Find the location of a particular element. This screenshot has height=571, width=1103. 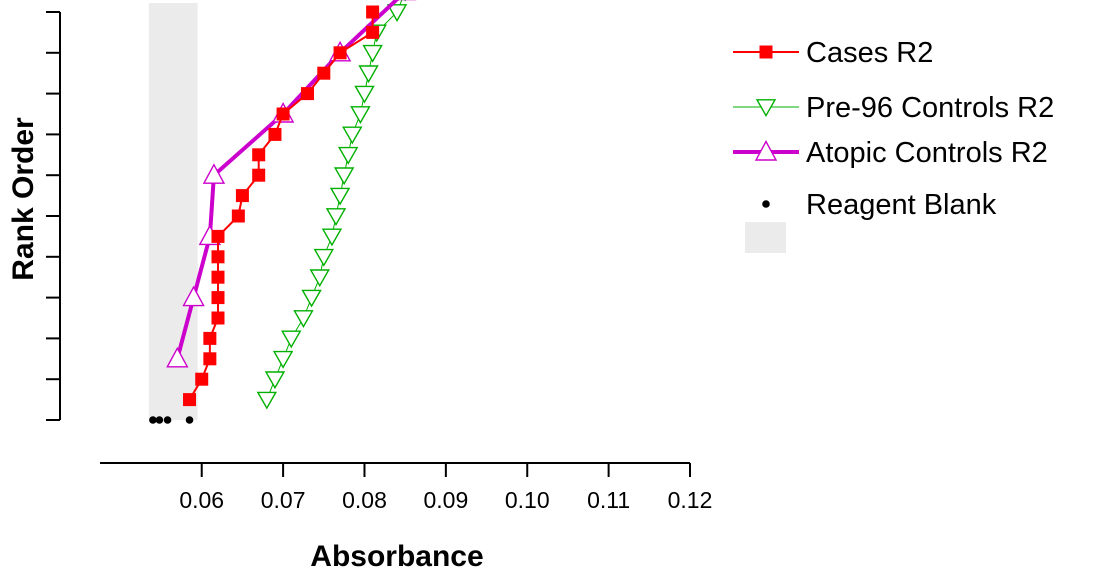

x-tick-label: 0.07 is located at coordinates (283, 500).